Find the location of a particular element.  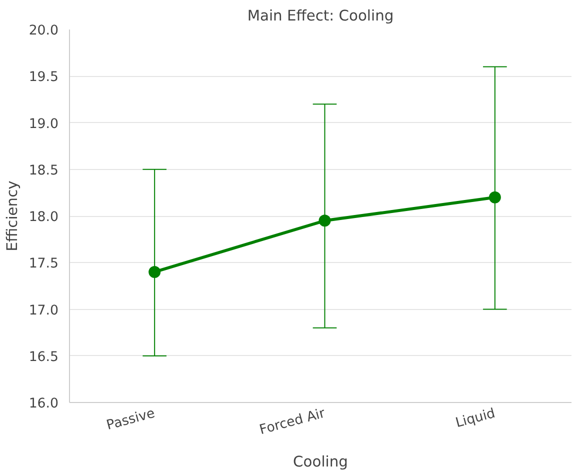

x-tick-label: Forced Air is located at coordinates (293, 422).